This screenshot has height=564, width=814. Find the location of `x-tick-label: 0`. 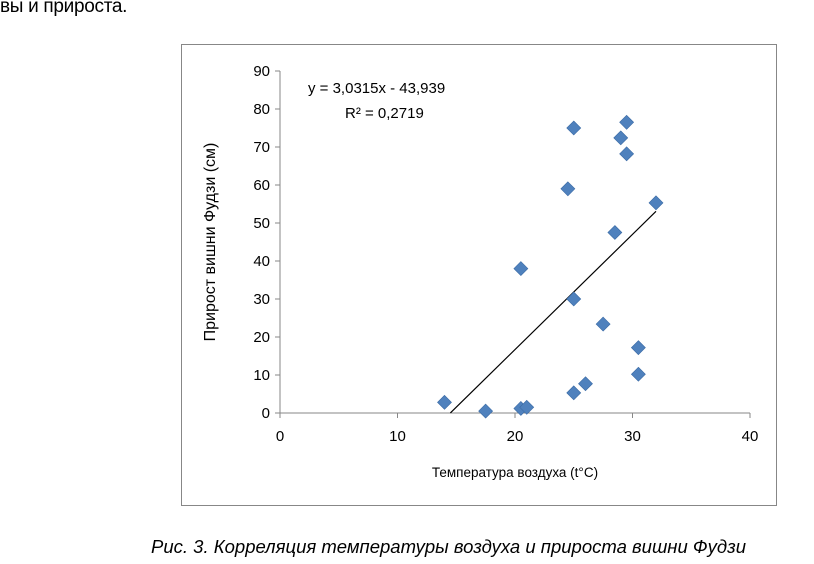

x-tick-label: 0 is located at coordinates (280, 436).